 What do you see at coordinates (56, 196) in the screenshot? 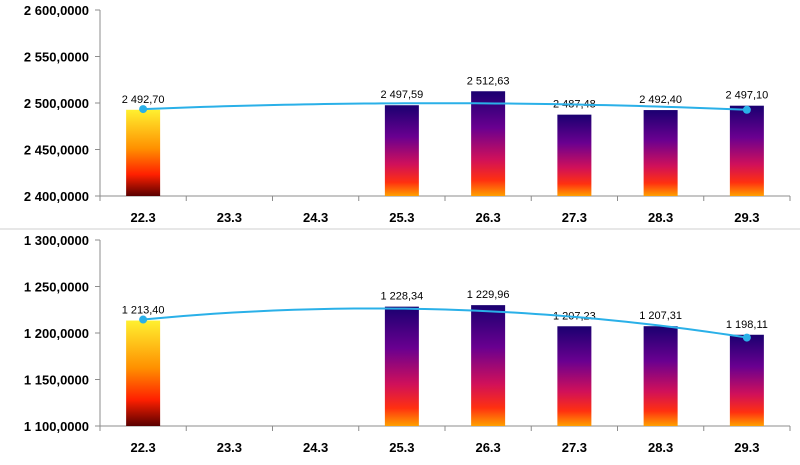
I see `y-tick-label: 2 400,0000` at bounding box center [56, 196].